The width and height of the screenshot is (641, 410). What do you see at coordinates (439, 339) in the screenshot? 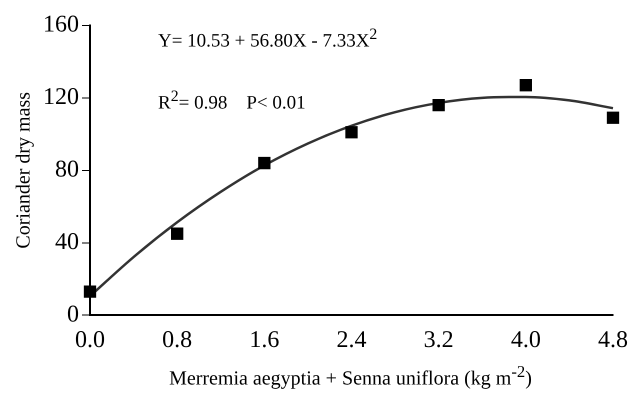
I see `x-tick-label: 3.2` at bounding box center [439, 339].